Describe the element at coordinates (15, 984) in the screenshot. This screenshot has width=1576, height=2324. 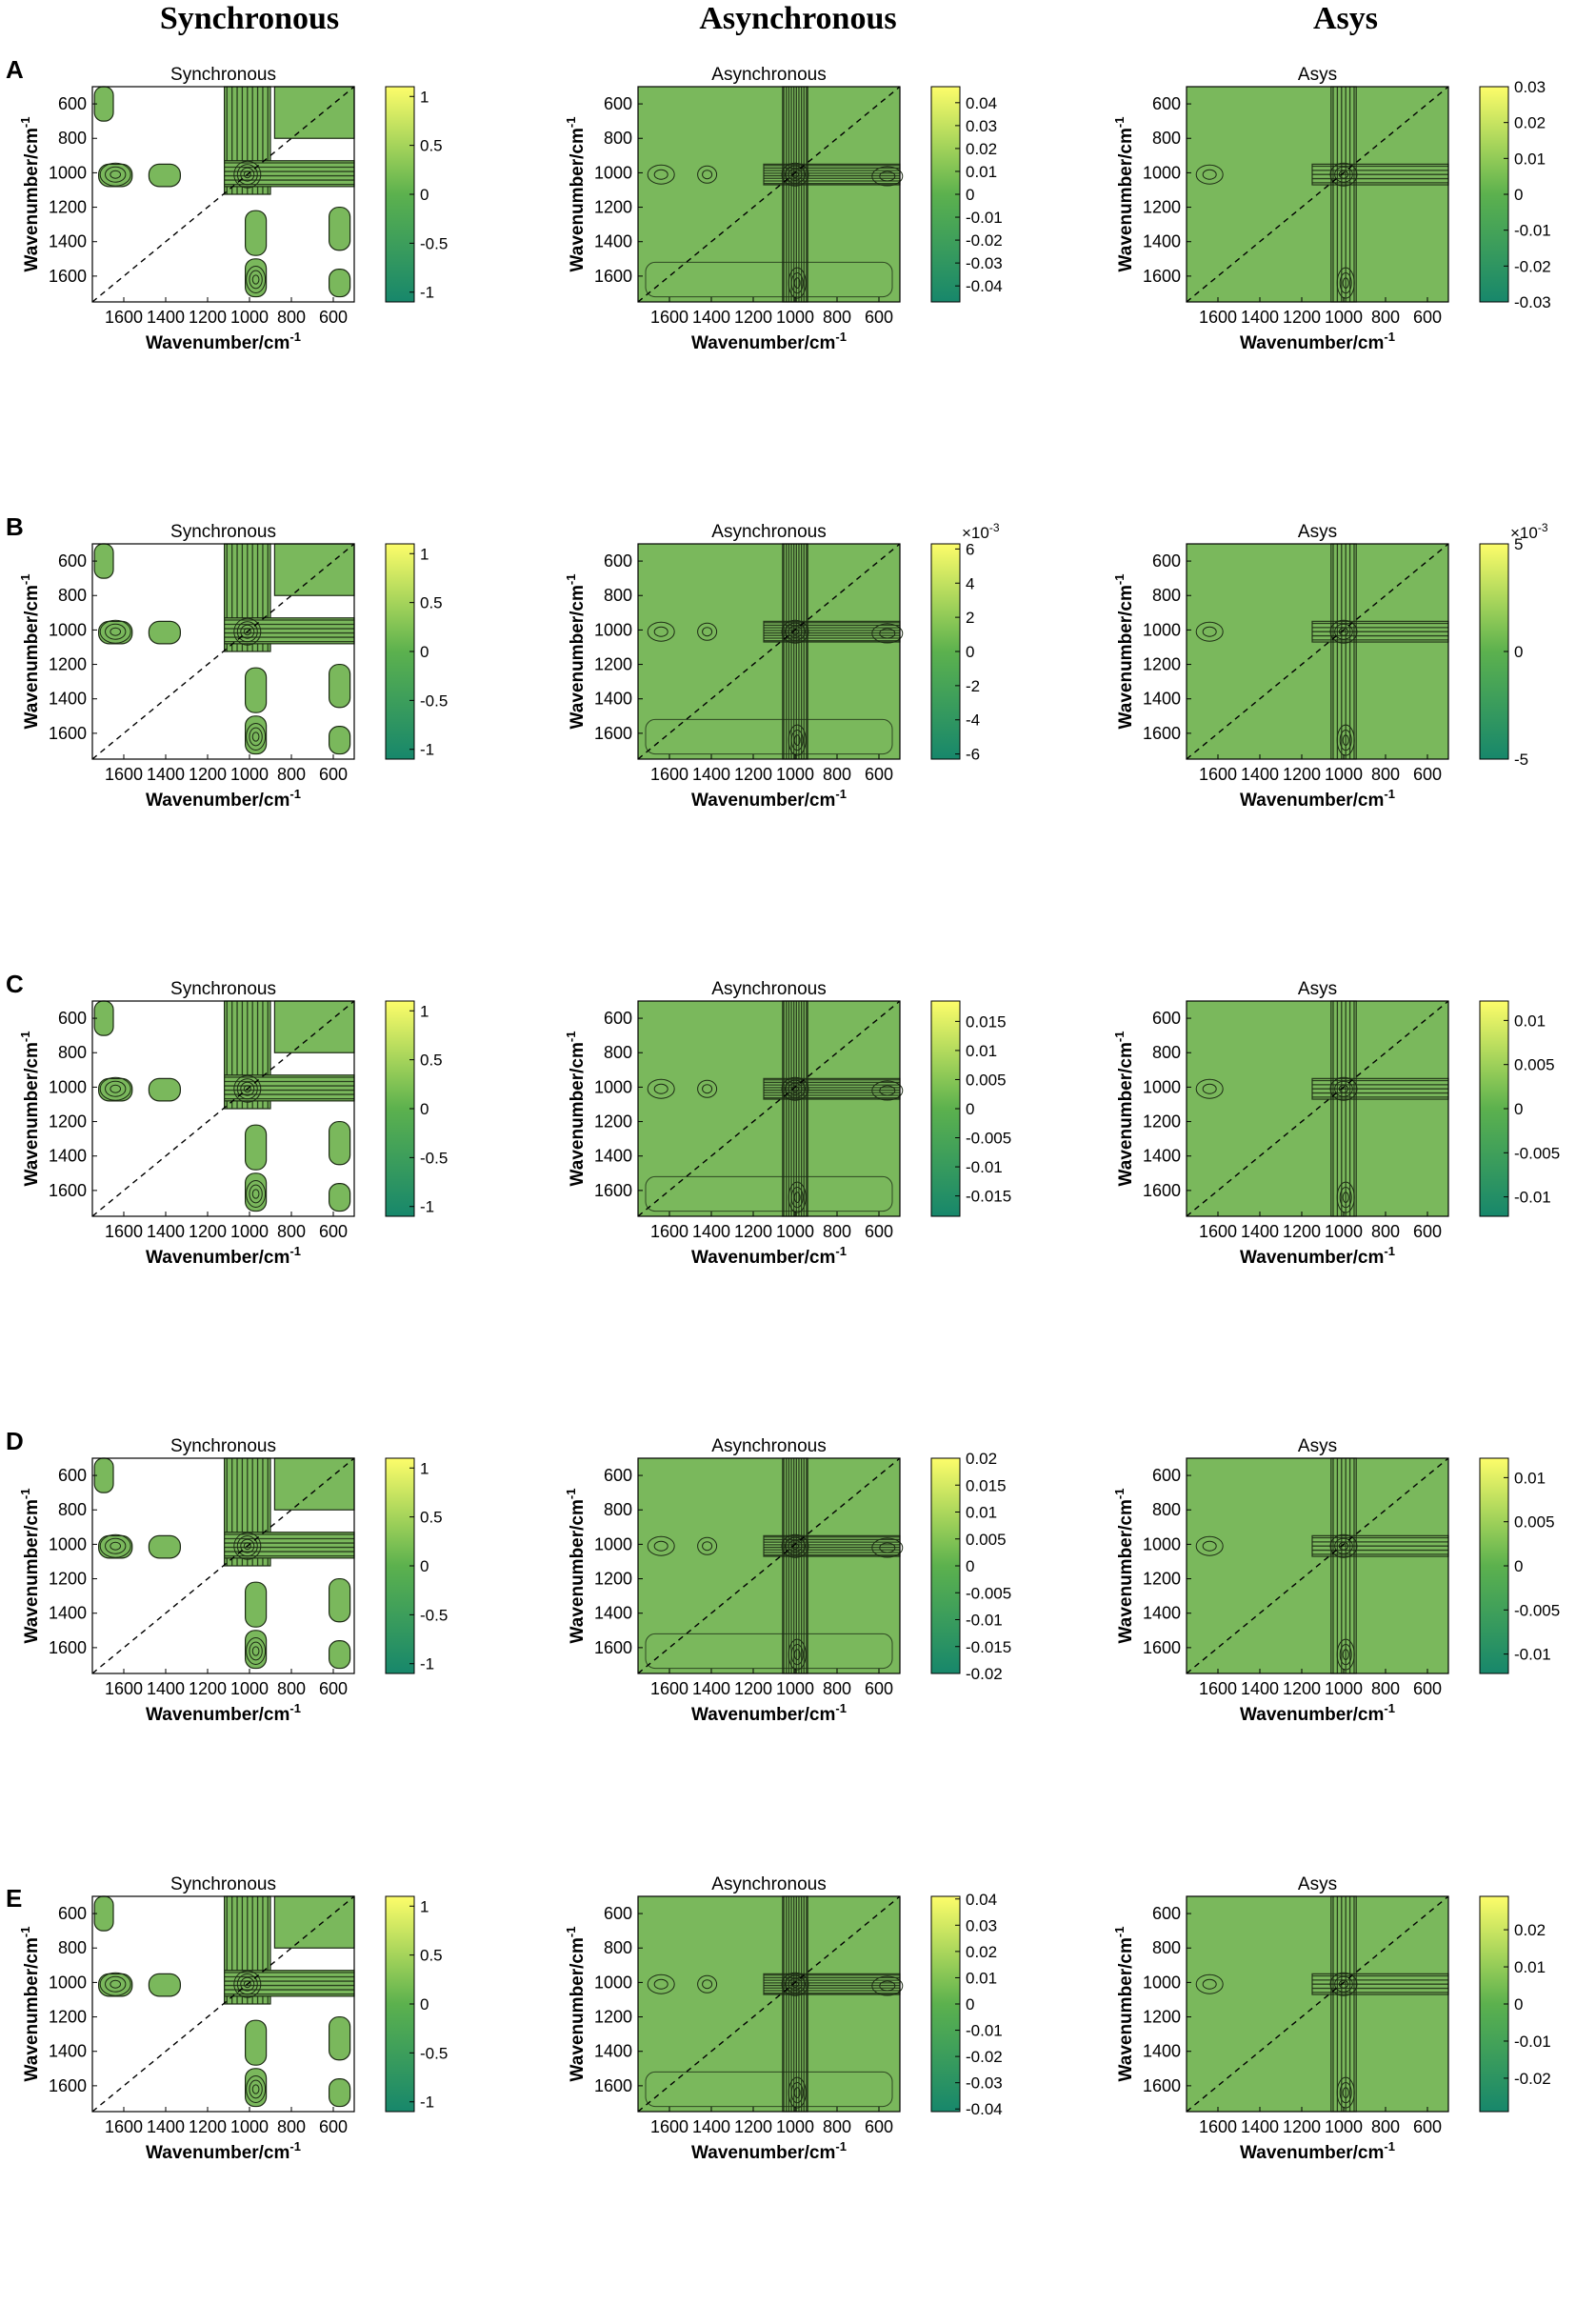
I see `row-label-c: C` at that location.